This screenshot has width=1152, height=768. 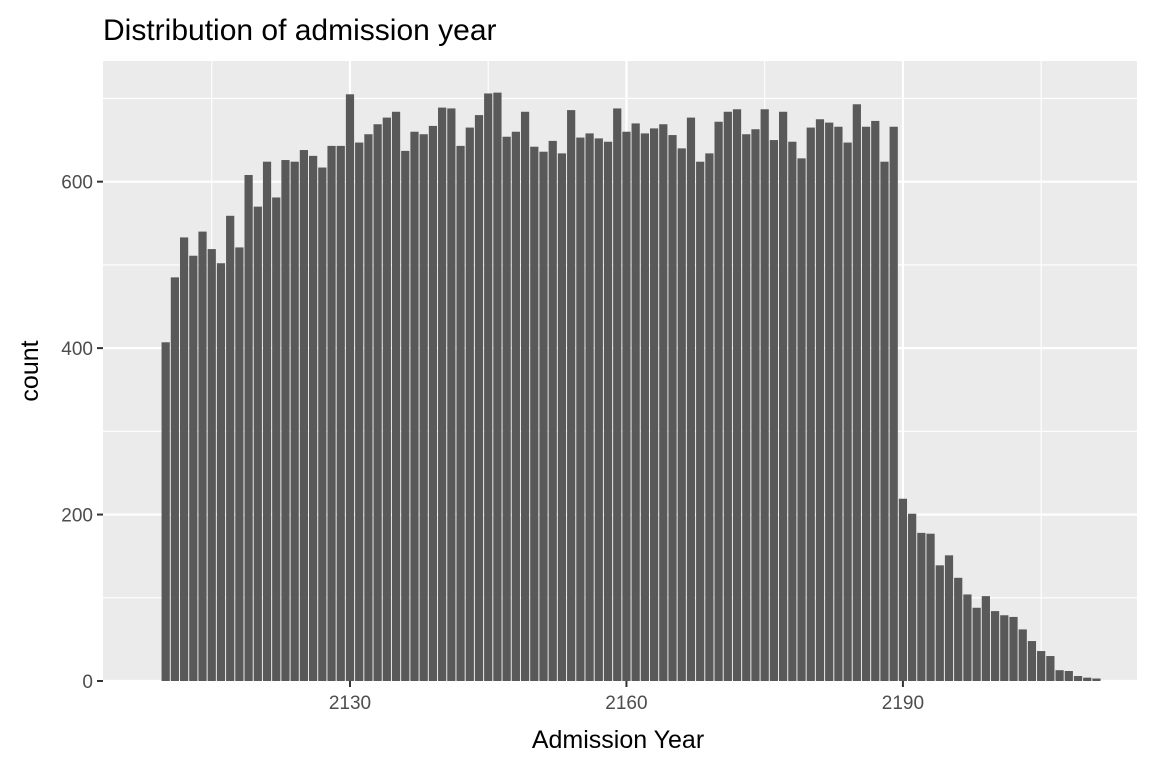 I want to click on x-tick-label: 2160, so click(x=626, y=703).